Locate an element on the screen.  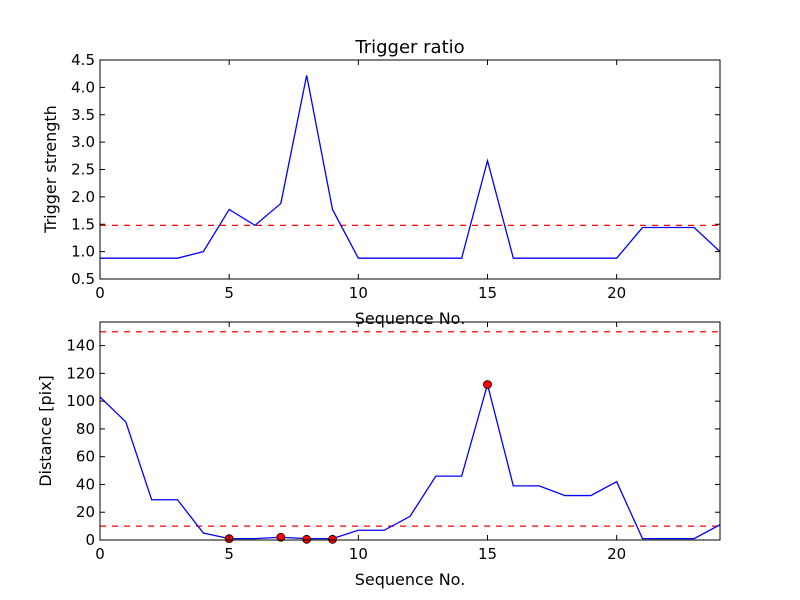
y-tick-label: 1.5 is located at coordinates (83, 224).